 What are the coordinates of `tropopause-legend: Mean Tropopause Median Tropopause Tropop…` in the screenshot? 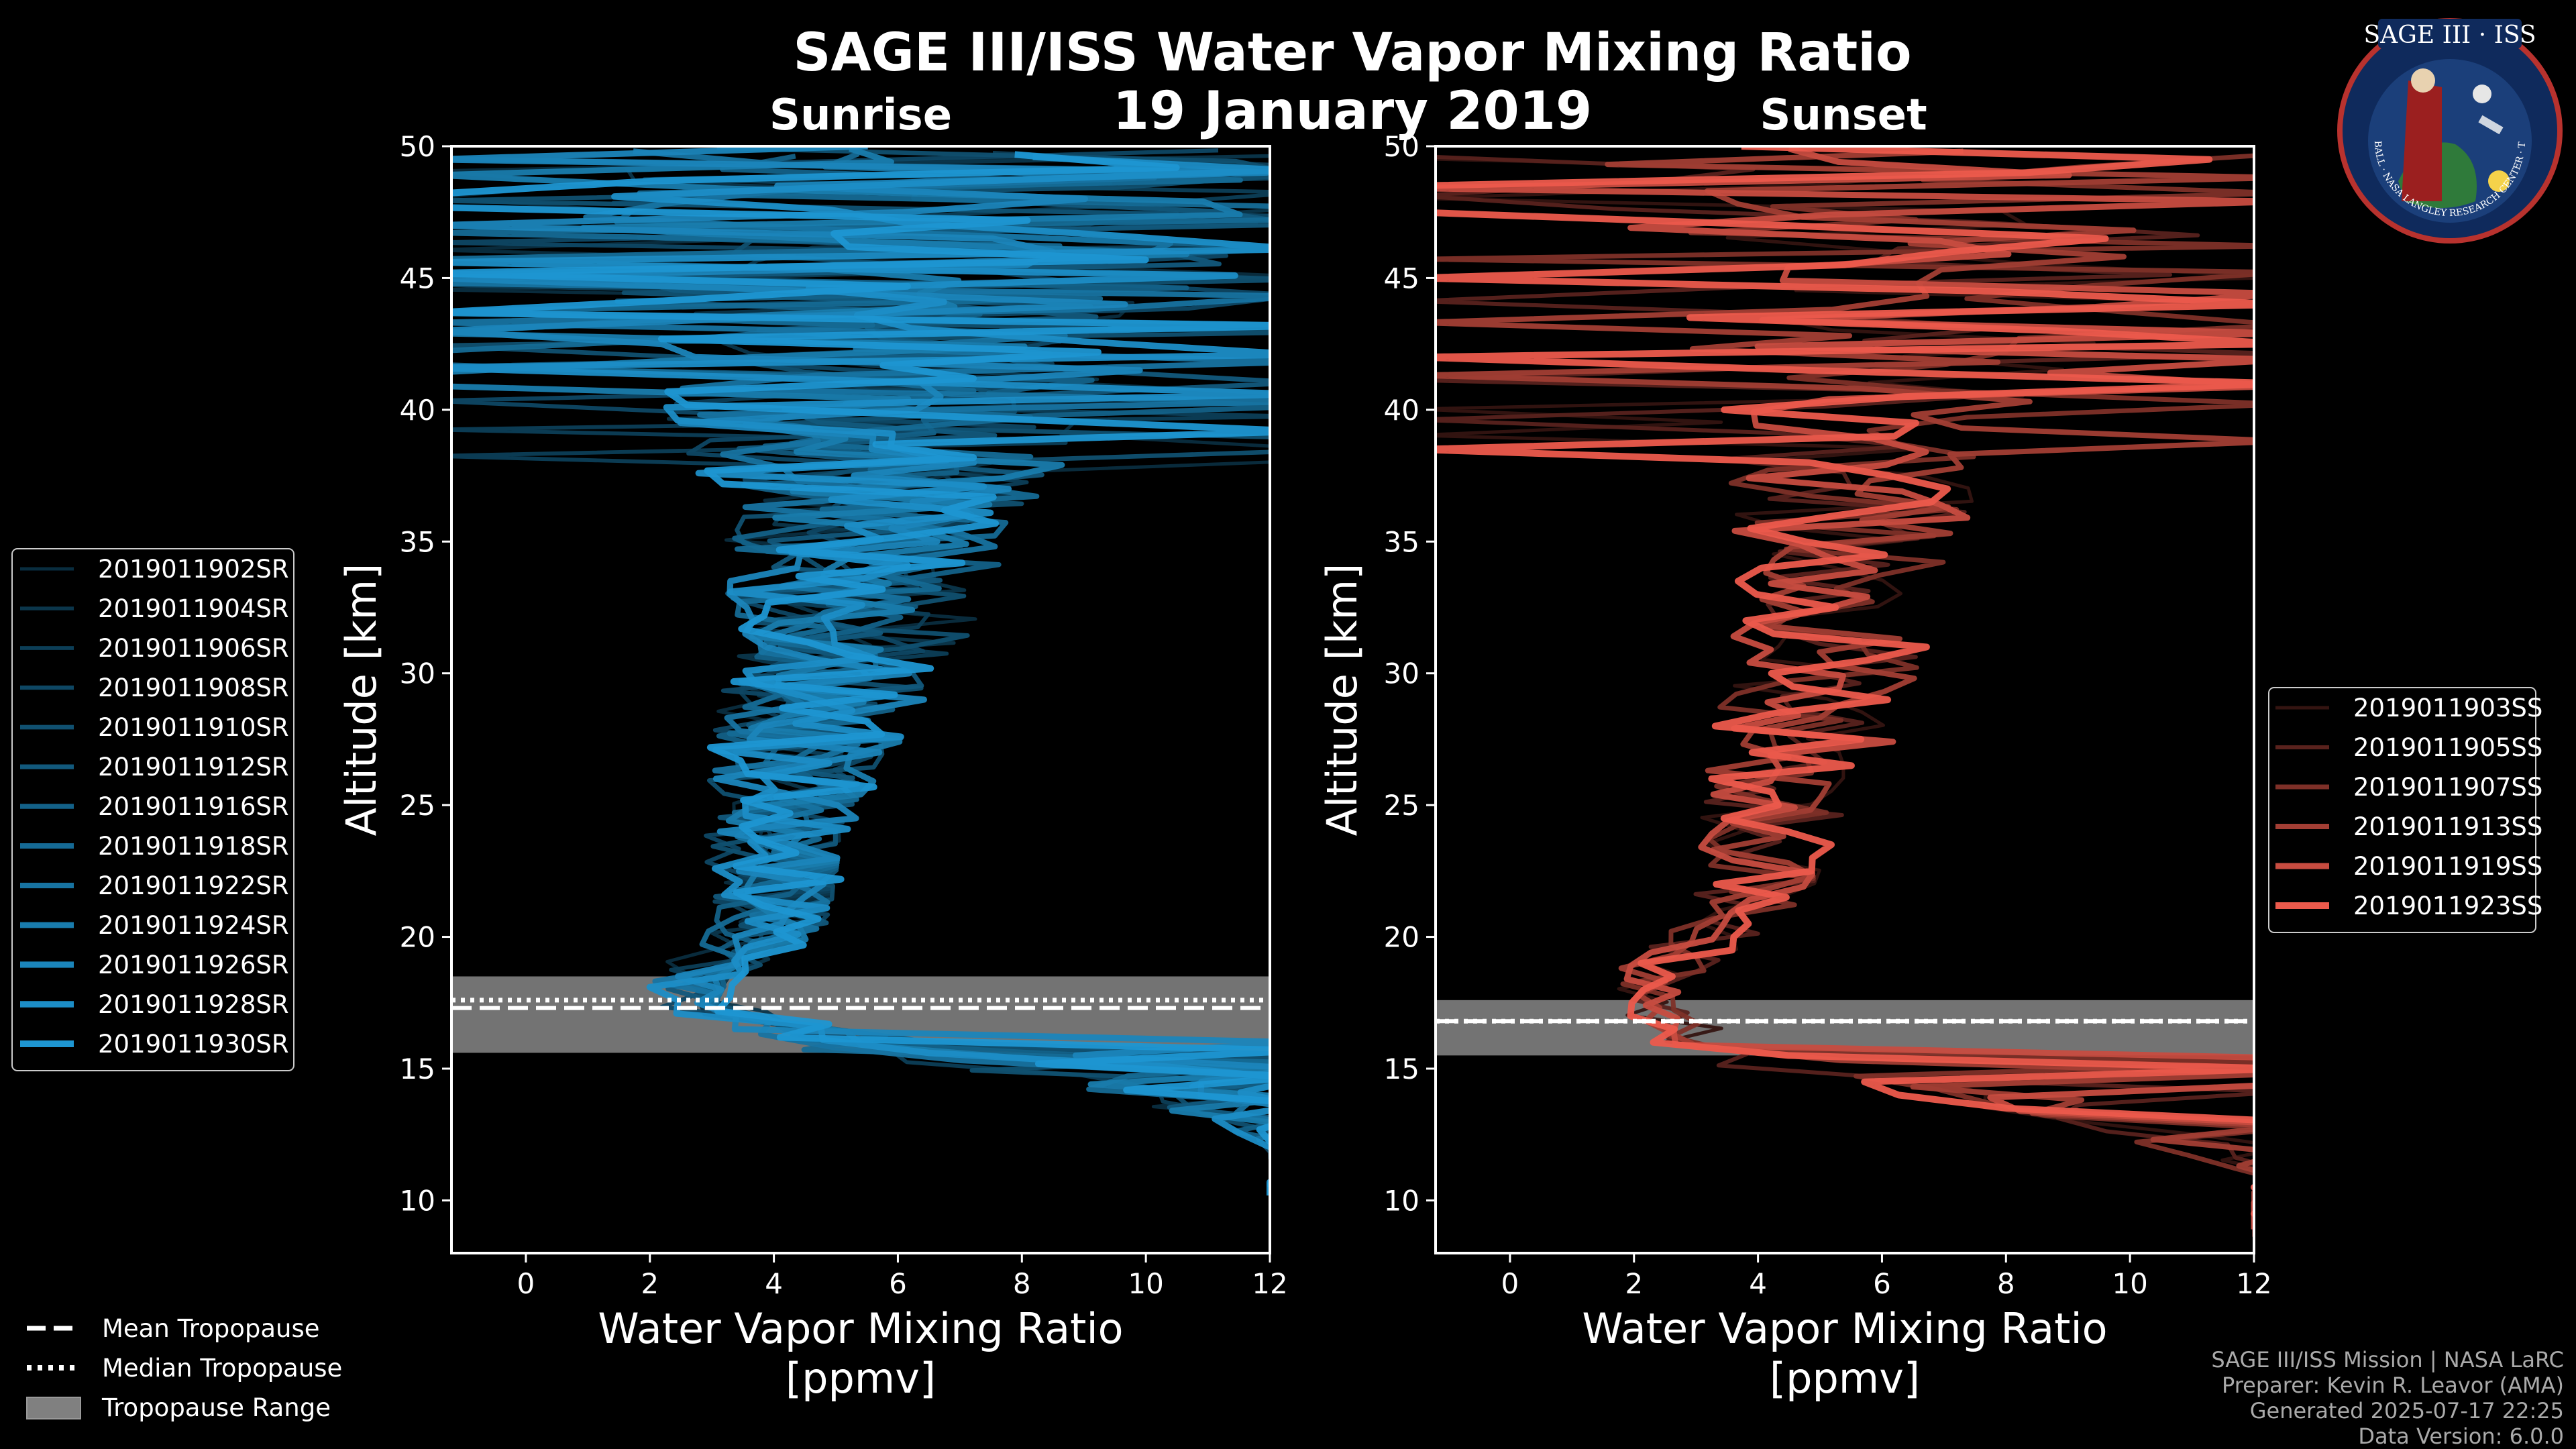 It's located at (184, 1368).